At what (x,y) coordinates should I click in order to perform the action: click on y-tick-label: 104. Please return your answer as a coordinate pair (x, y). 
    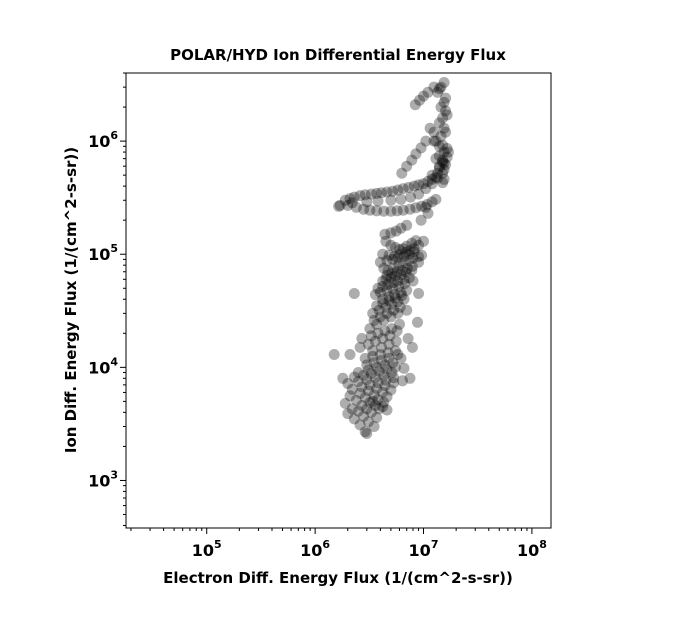
    Looking at the image, I should click on (103, 366).